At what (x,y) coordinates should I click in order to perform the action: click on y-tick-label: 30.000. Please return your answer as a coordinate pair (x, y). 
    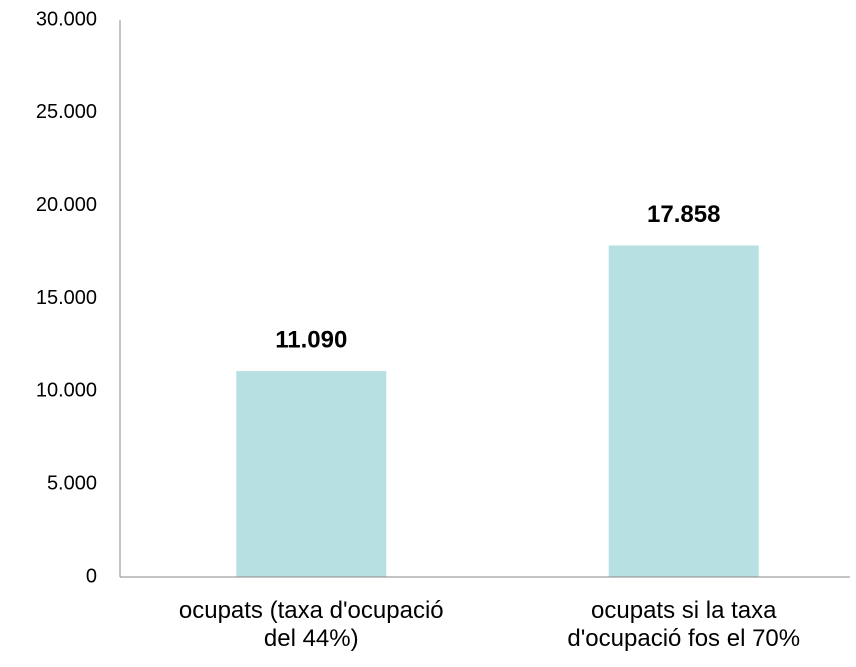
    Looking at the image, I should click on (66, 19).